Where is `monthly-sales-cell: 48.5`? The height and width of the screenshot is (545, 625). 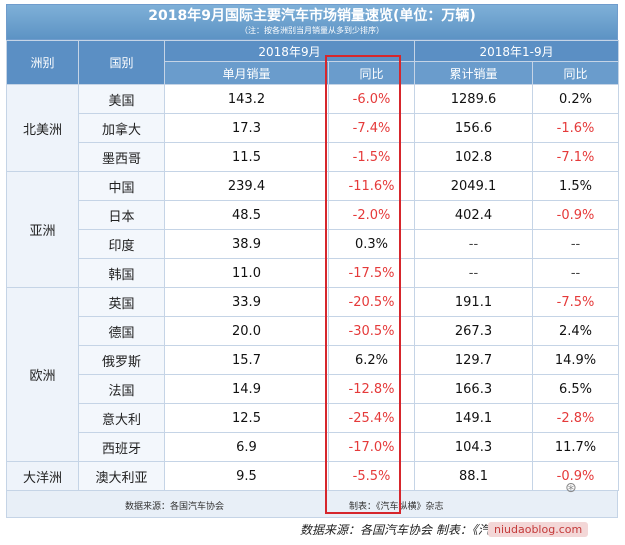
monthly-sales-cell: 48.5 is located at coordinates (246, 215).